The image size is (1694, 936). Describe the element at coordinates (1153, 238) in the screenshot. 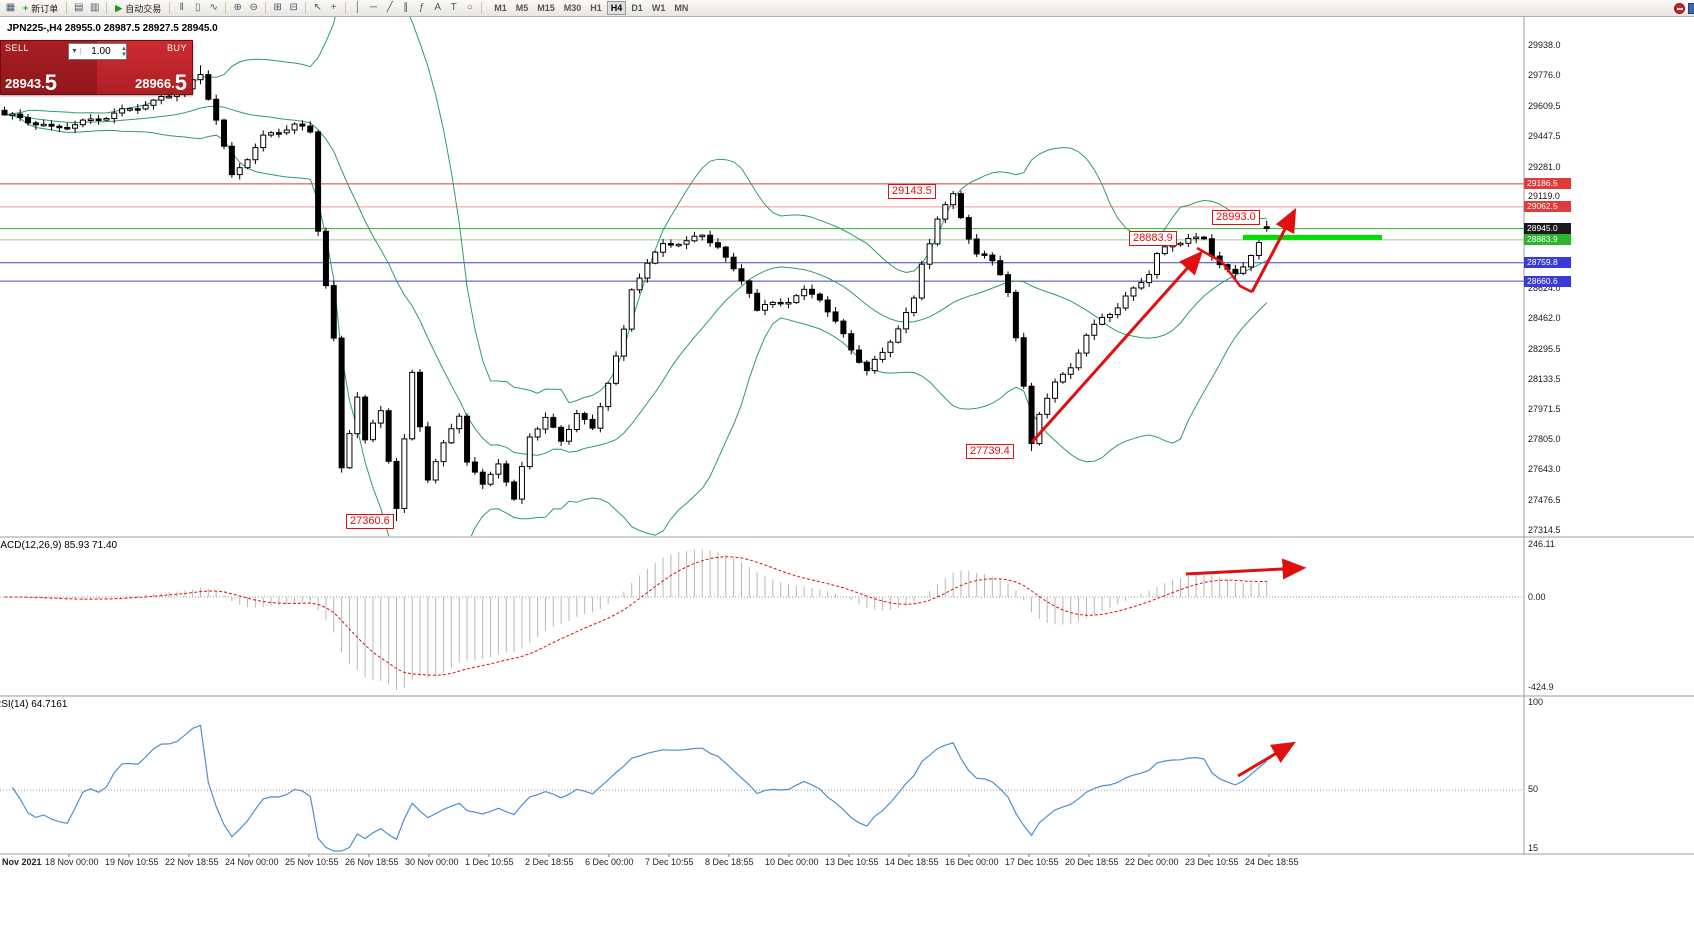

I see `price-annotation-label: 28883.9` at that location.